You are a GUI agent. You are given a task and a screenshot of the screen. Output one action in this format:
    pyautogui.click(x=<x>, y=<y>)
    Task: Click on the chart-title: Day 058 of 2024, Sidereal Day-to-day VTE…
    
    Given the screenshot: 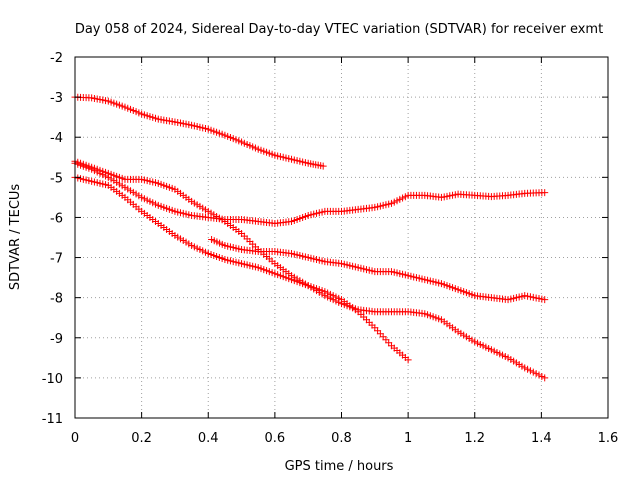 What is the action you would take?
    pyautogui.click(x=339, y=29)
    